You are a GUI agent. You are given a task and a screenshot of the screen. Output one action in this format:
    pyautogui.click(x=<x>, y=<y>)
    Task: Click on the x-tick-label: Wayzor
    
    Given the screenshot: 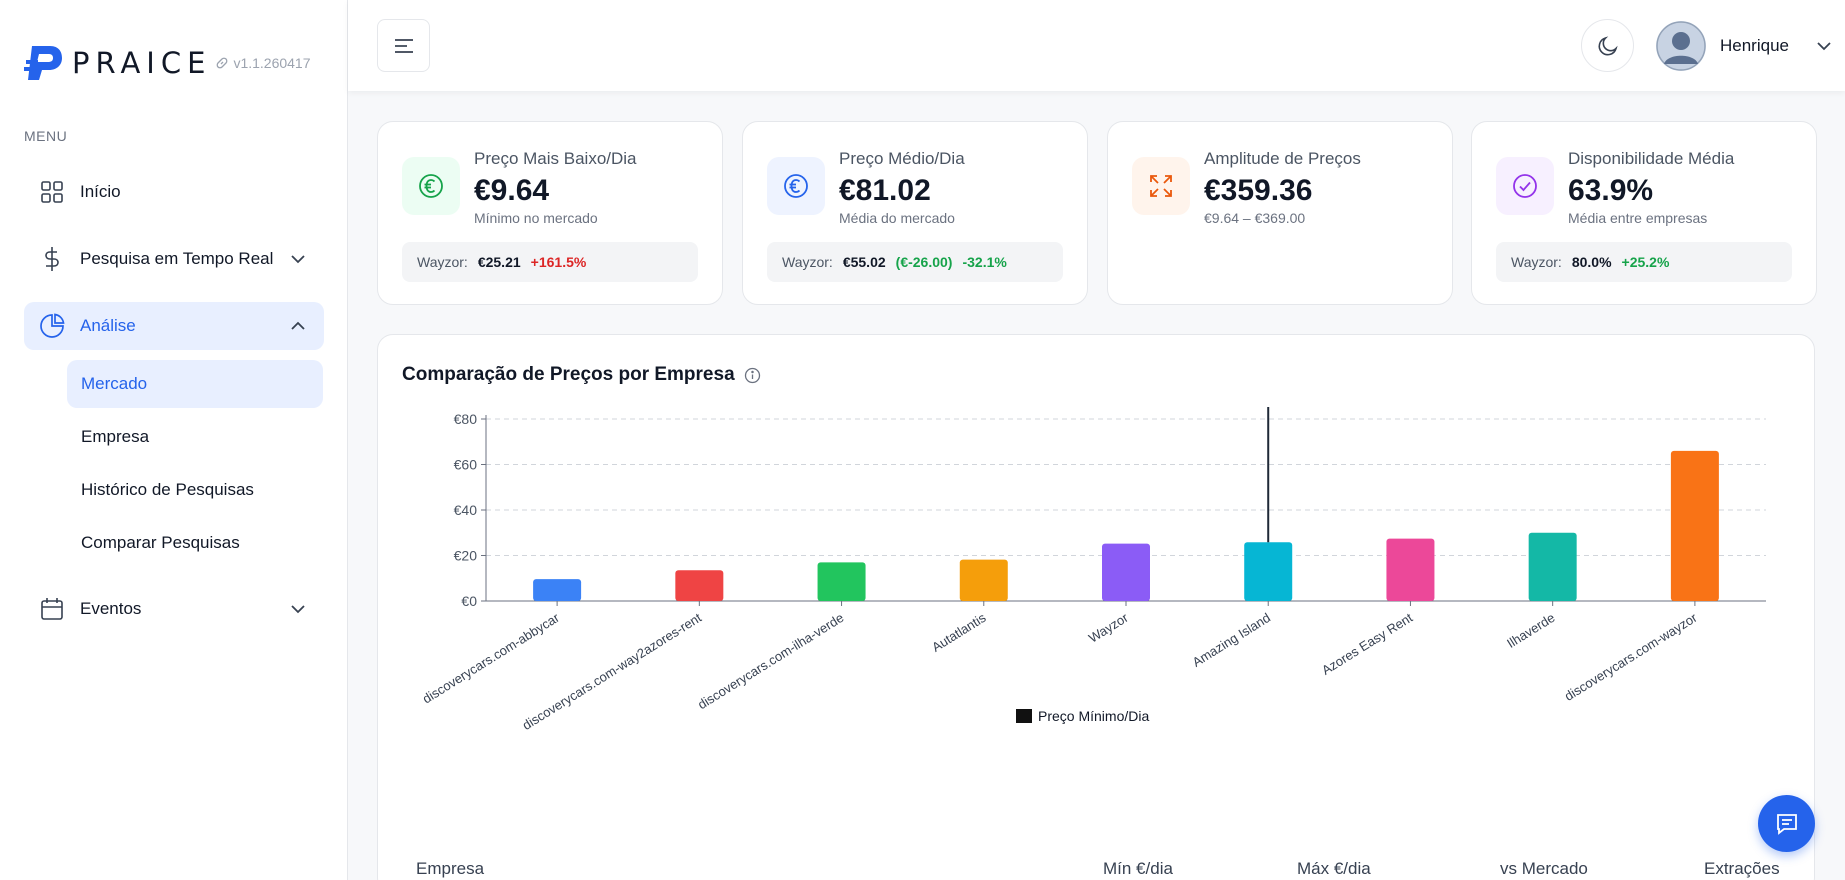 What is the action you would take?
    pyautogui.click(x=1108, y=628)
    